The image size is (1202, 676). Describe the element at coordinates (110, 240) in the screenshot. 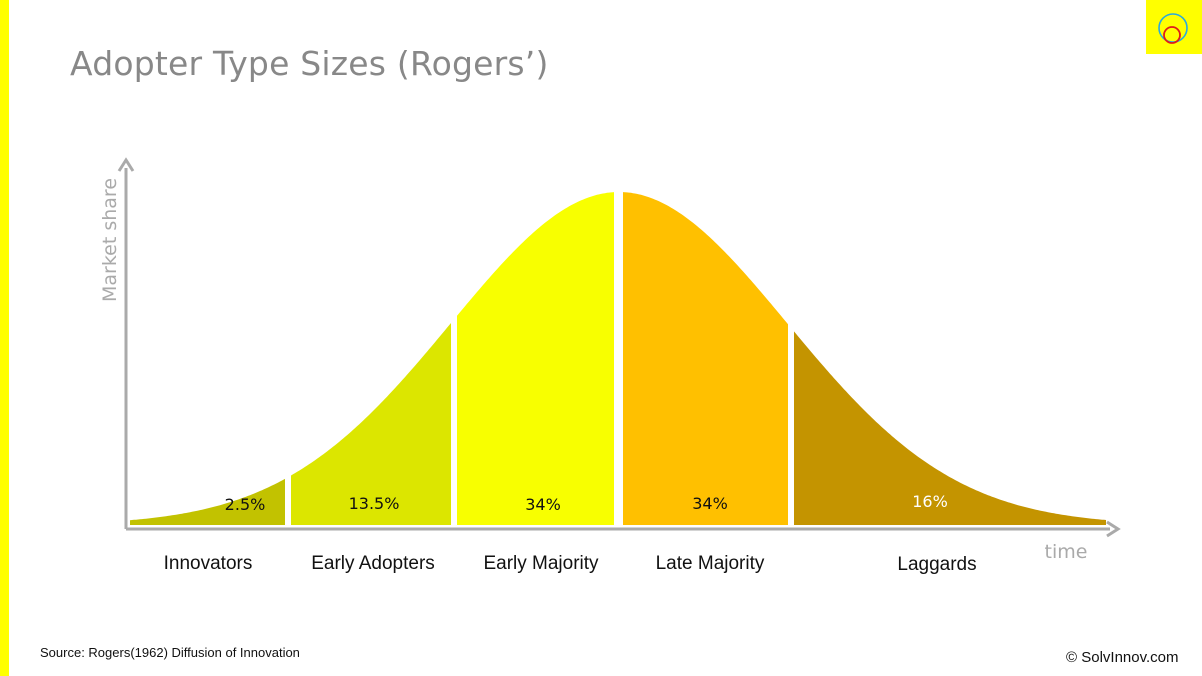

I see `y-axis-label: Market share` at that location.